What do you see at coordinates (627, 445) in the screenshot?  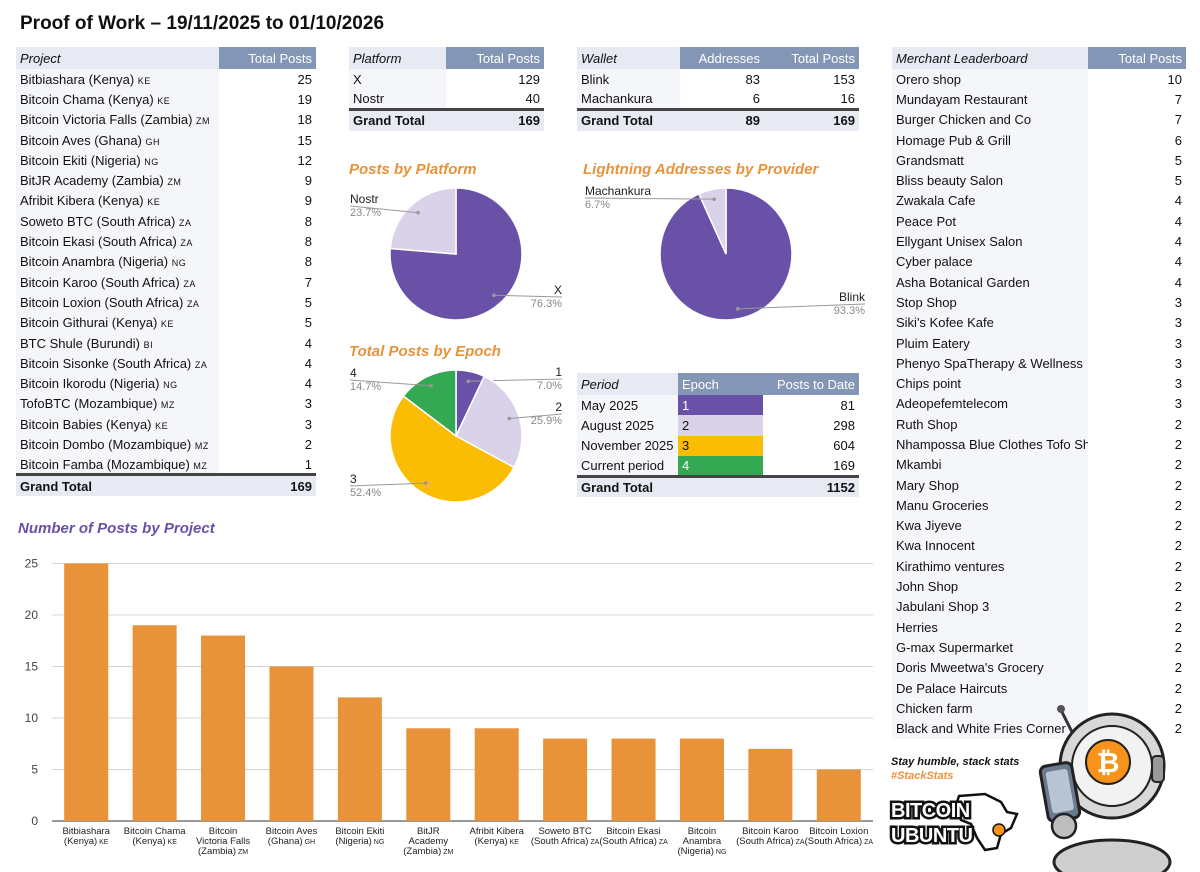 I see `period-name: November 2025` at bounding box center [627, 445].